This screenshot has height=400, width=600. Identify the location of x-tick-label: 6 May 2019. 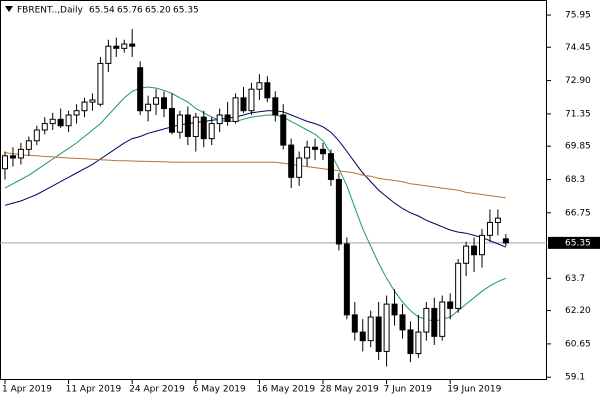
(219, 390).